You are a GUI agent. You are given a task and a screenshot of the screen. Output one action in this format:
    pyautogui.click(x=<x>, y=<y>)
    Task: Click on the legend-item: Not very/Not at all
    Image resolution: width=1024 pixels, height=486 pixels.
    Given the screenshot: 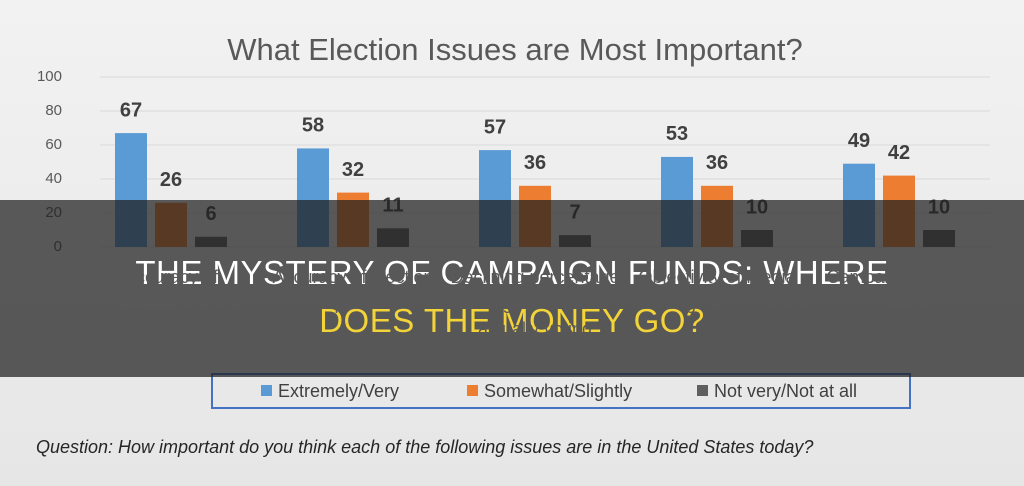 What is the action you would take?
    pyautogui.click(x=777, y=391)
    